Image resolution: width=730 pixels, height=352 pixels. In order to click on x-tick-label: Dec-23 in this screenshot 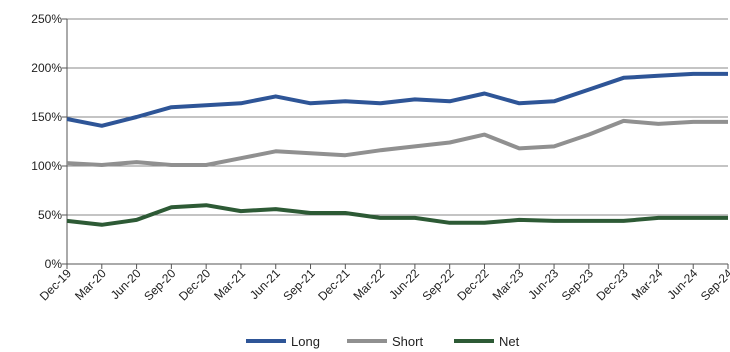, I will do `click(611, 284)`.